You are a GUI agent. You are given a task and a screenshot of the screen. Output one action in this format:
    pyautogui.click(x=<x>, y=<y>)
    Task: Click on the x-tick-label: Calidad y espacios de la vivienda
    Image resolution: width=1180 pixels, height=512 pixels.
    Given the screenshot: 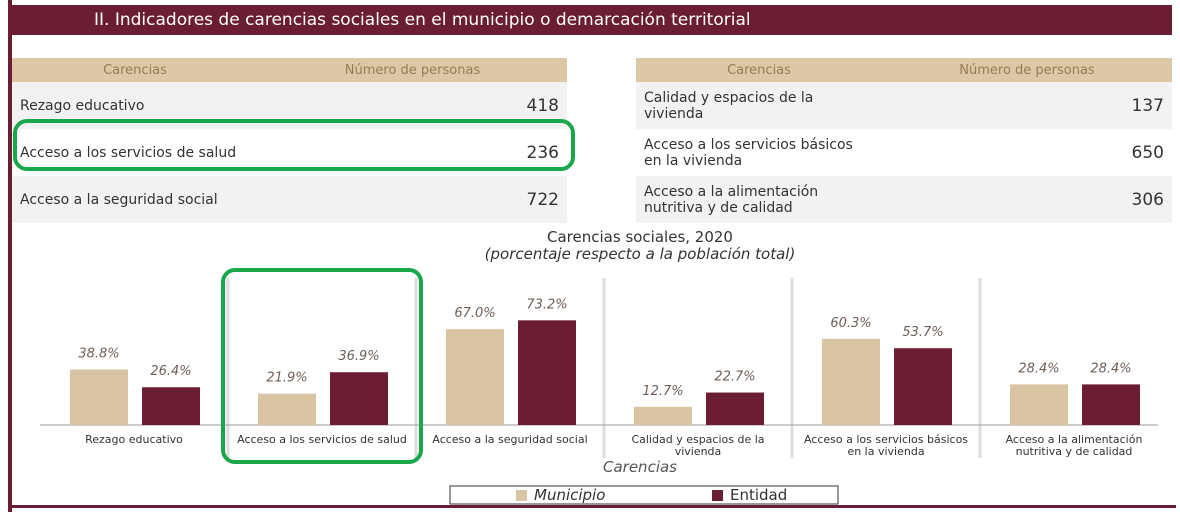 What is the action you would take?
    pyautogui.click(x=698, y=445)
    